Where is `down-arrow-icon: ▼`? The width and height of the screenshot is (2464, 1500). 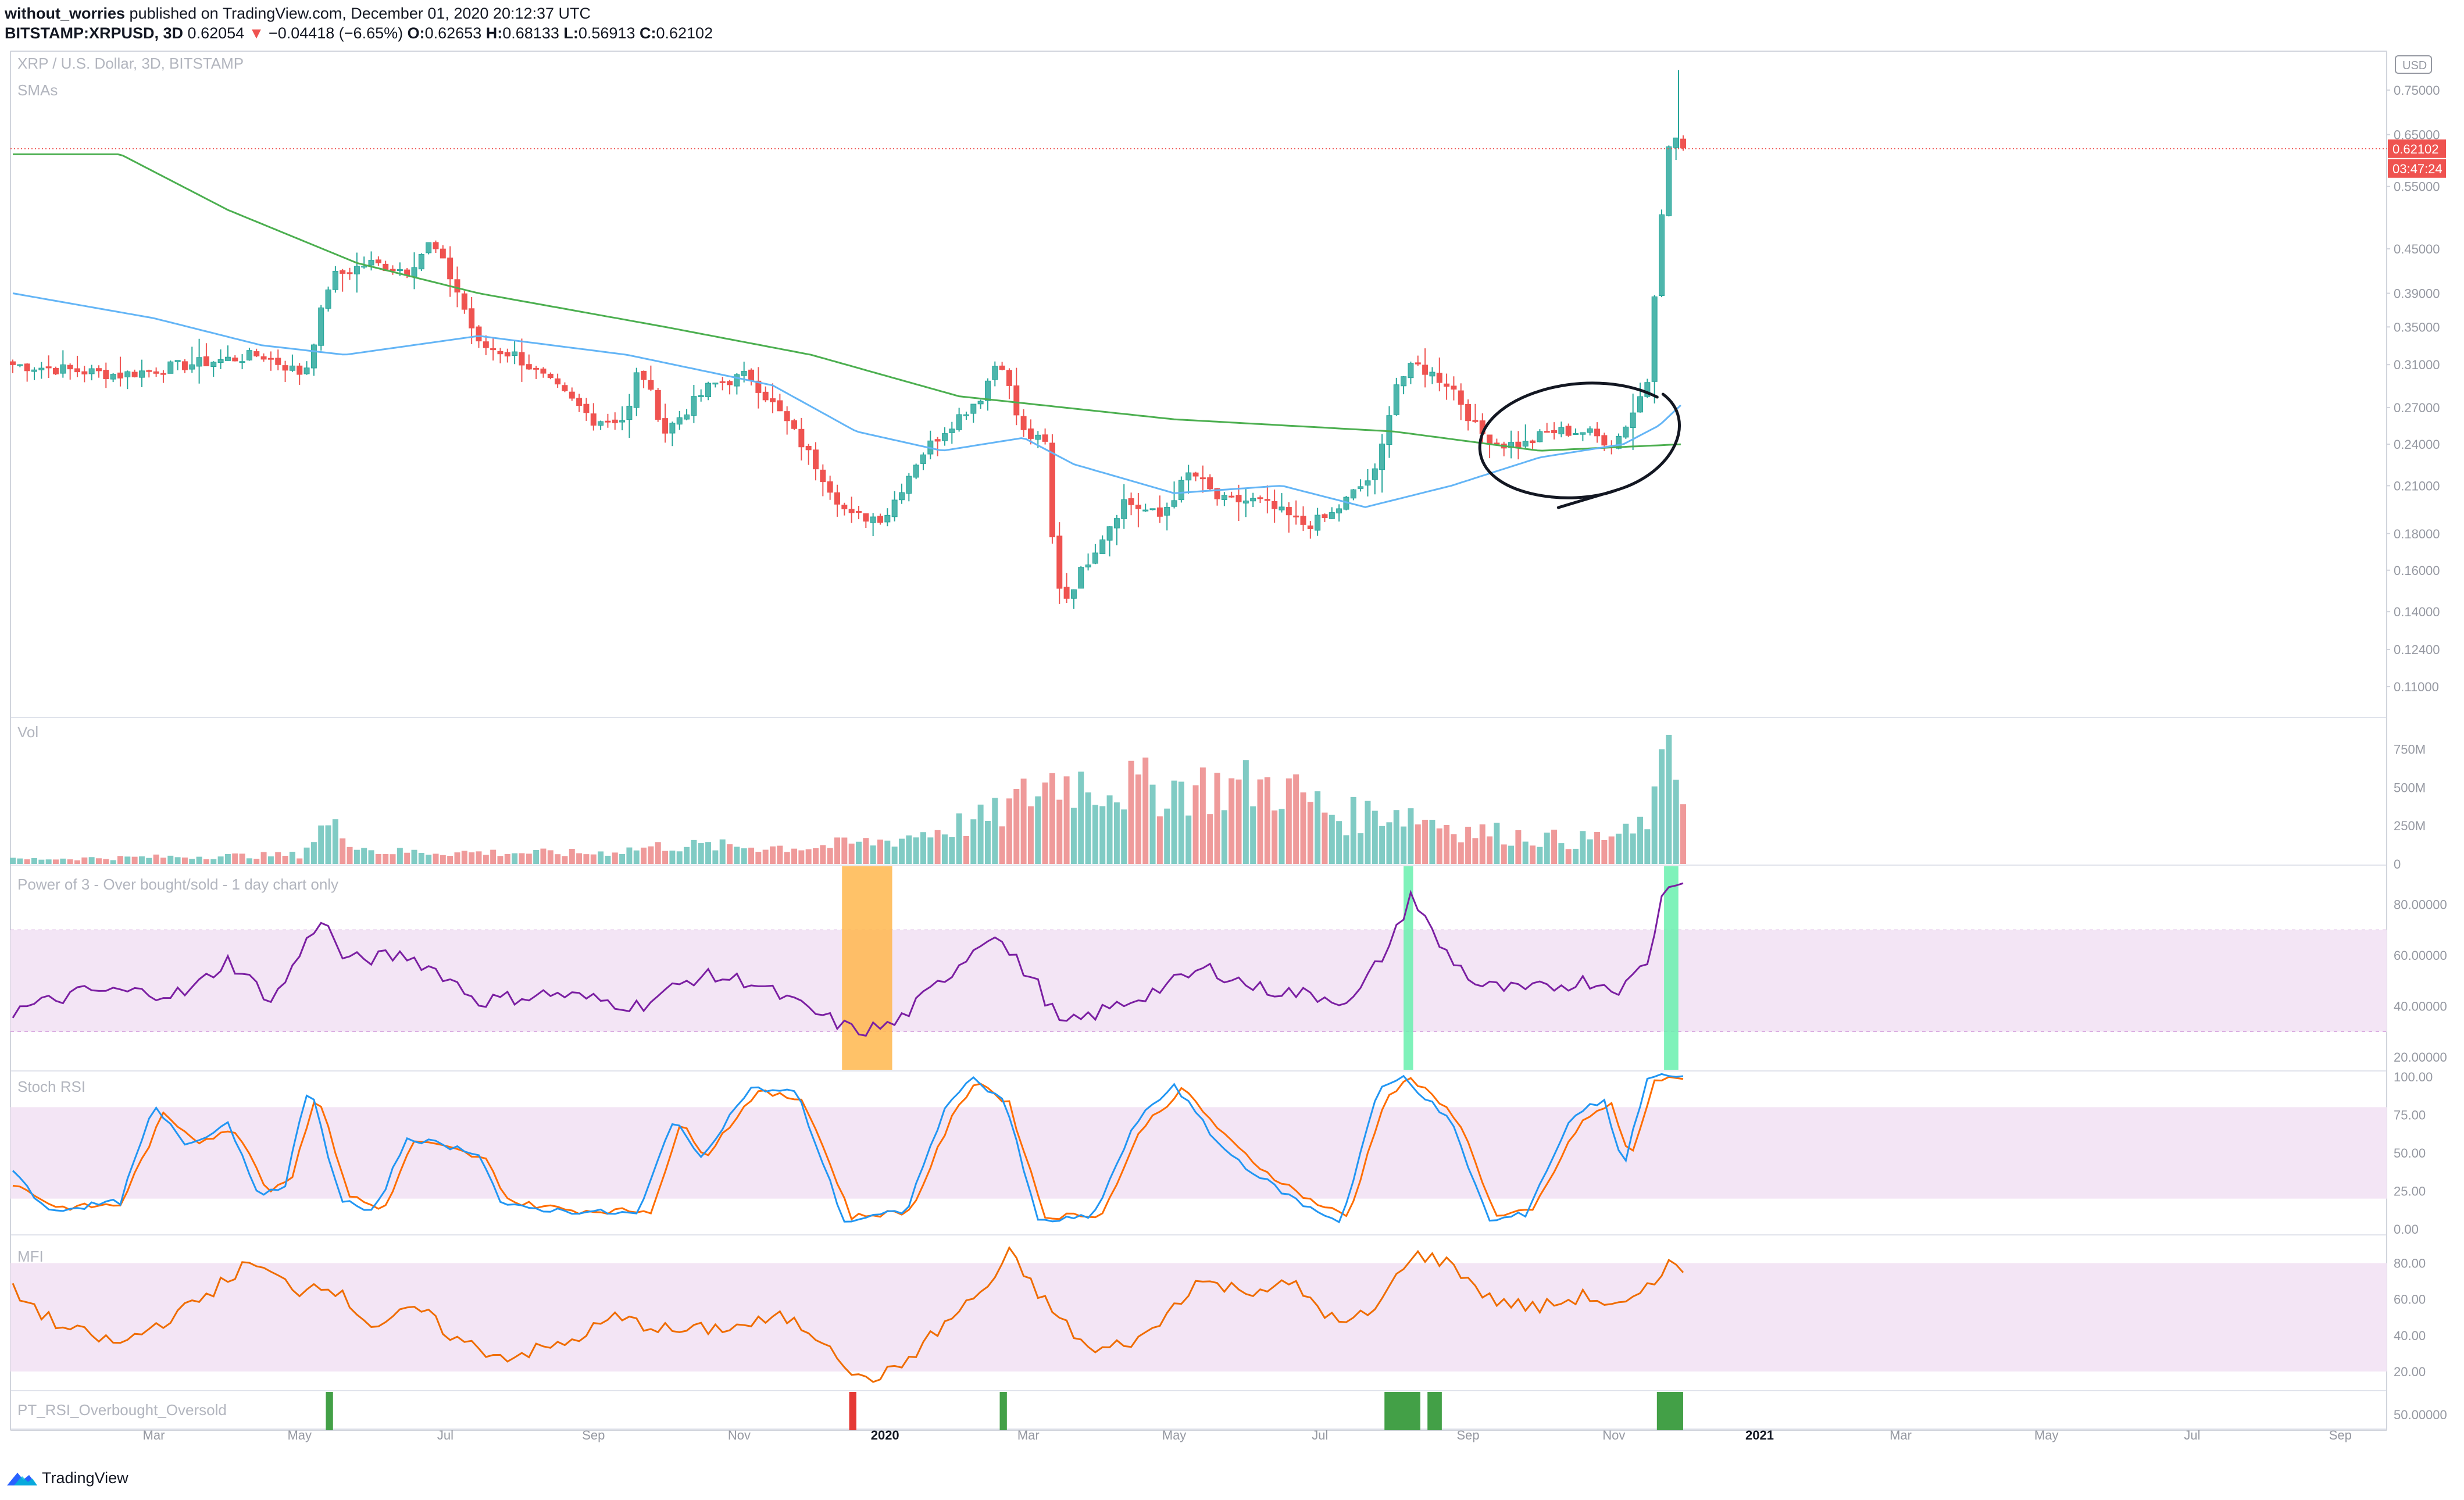
down-arrow-icon: ▼ is located at coordinates (256, 33).